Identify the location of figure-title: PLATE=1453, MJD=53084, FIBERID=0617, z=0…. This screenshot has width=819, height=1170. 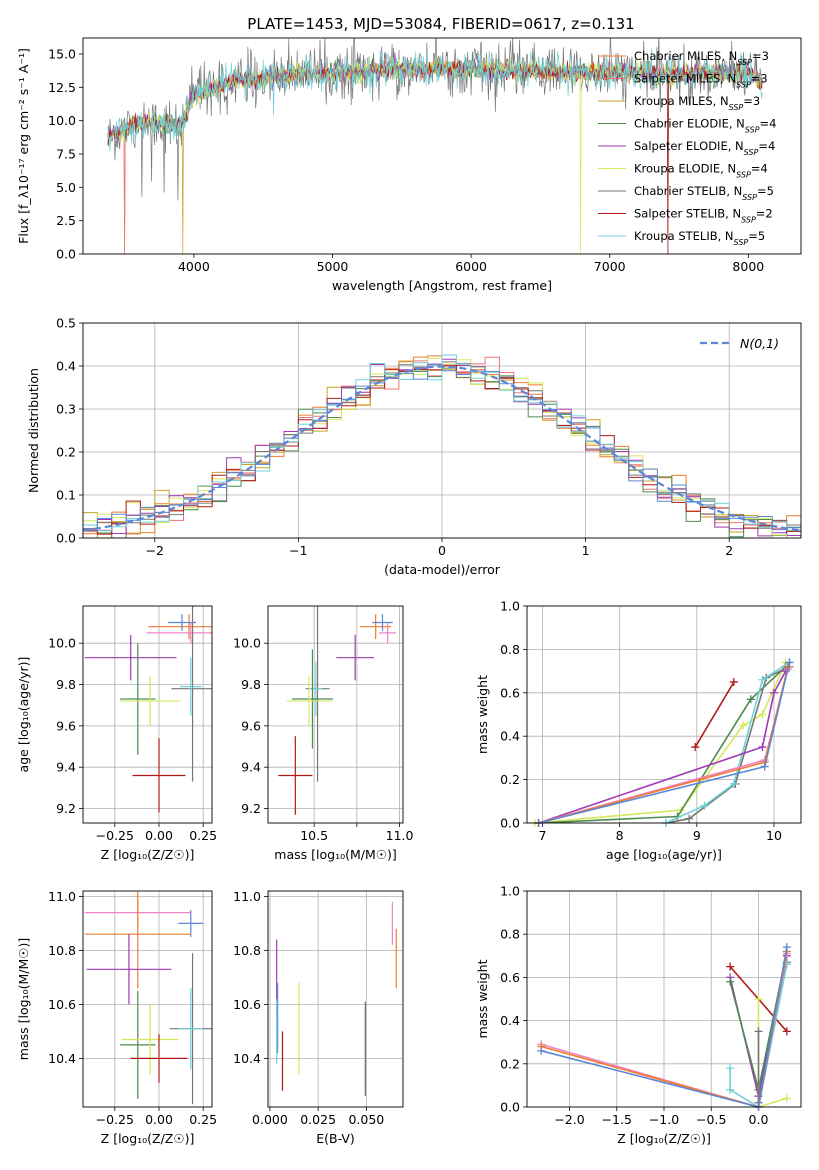
(440, 24).